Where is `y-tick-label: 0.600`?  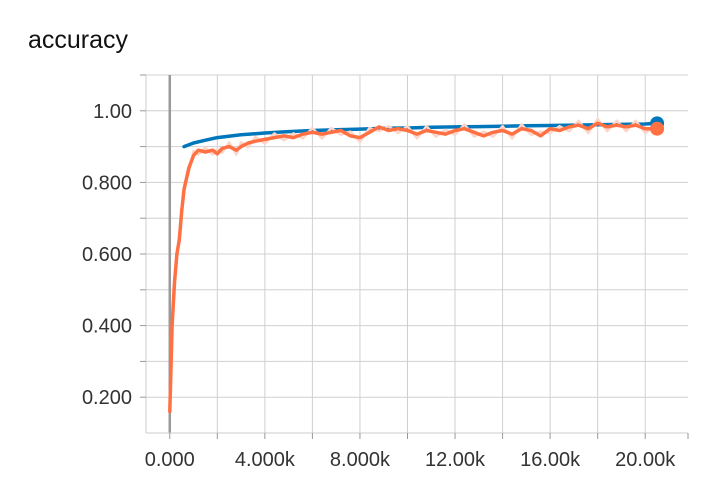
y-tick-label: 0.600 is located at coordinates (107, 255).